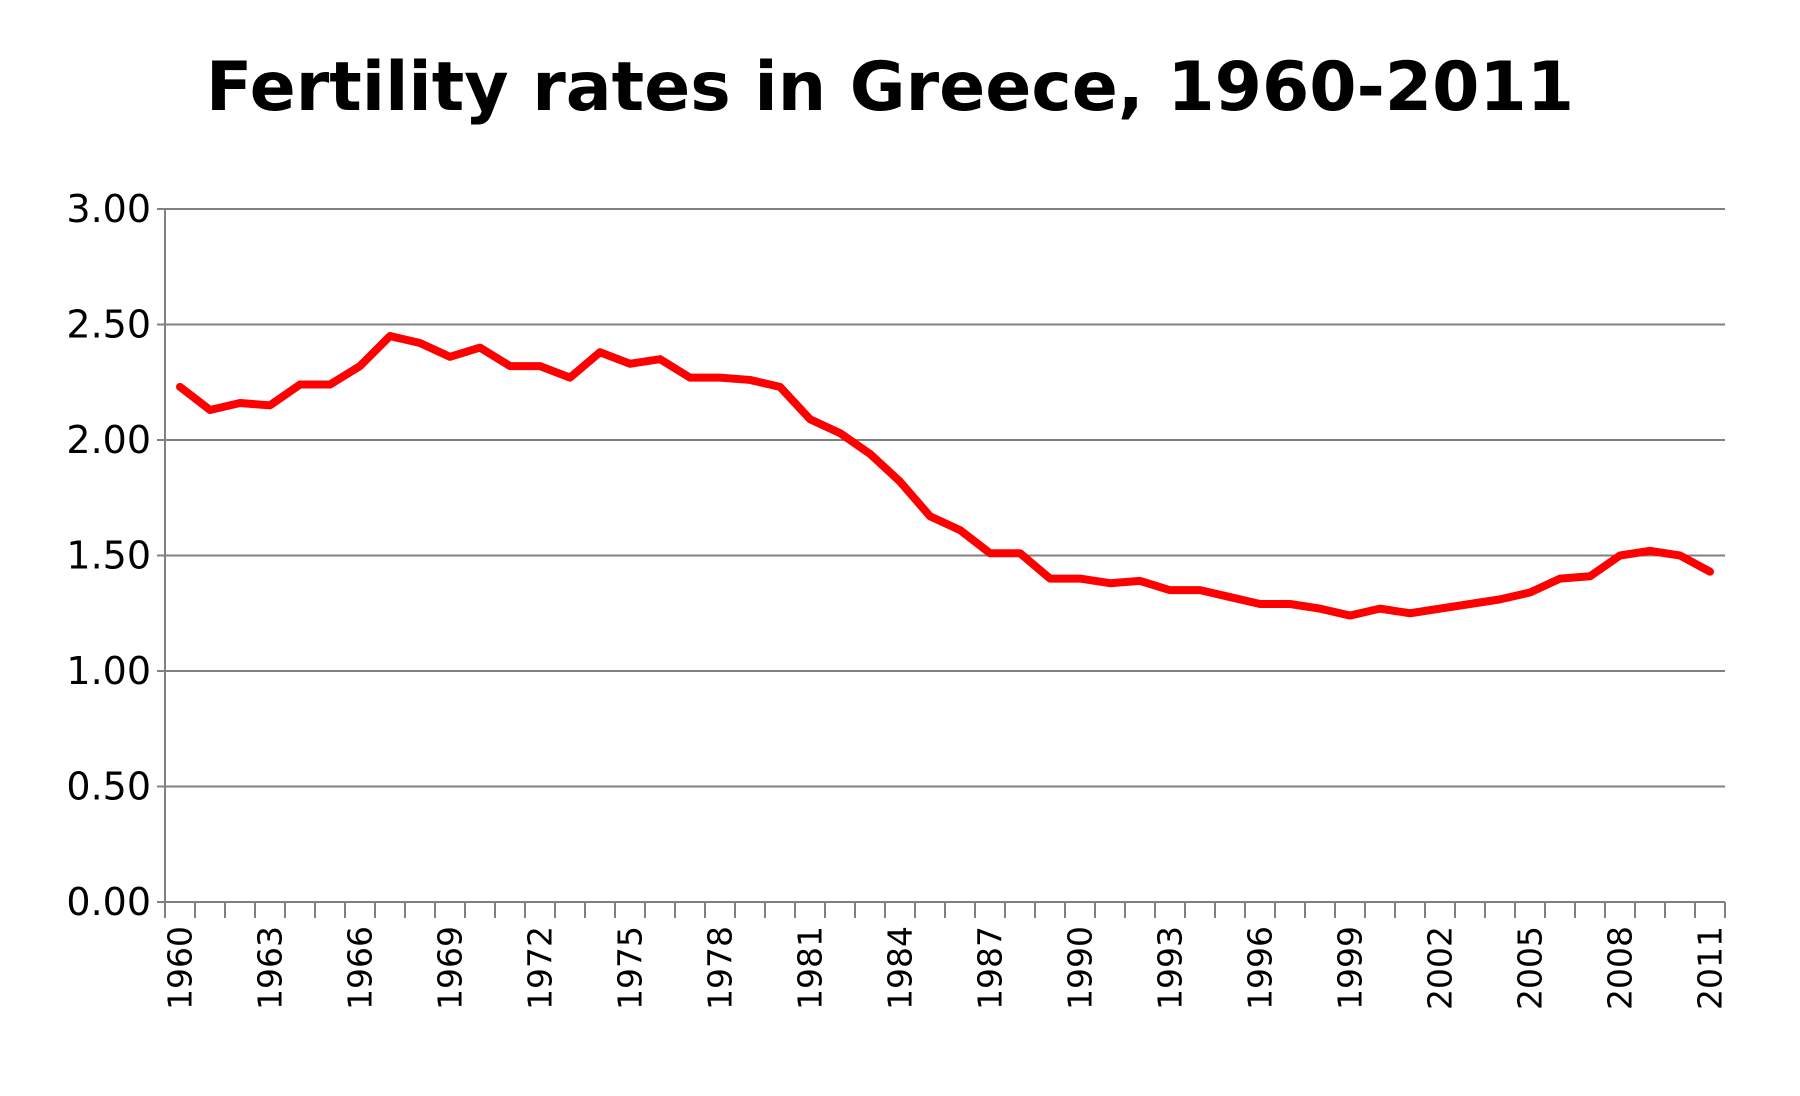  I want to click on y-tick-label: 0.00, so click(108, 902).